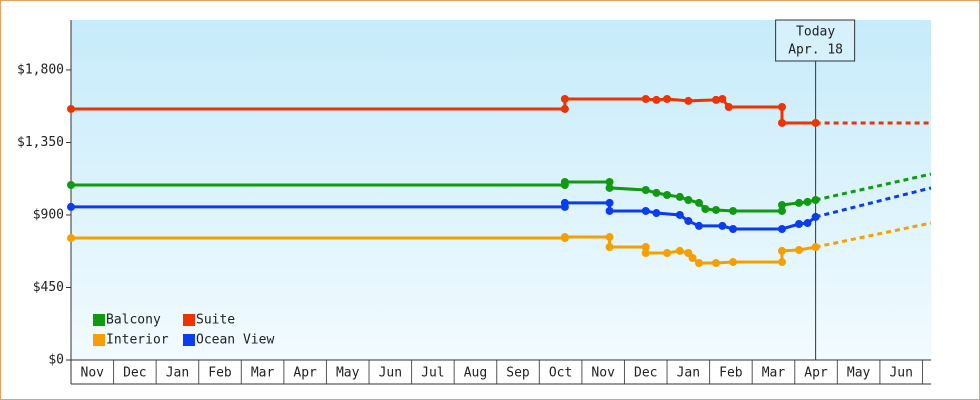 This screenshot has width=980, height=400. Describe the element at coordinates (432, 373) in the screenshot. I see `x-tick-label: Jul` at that location.